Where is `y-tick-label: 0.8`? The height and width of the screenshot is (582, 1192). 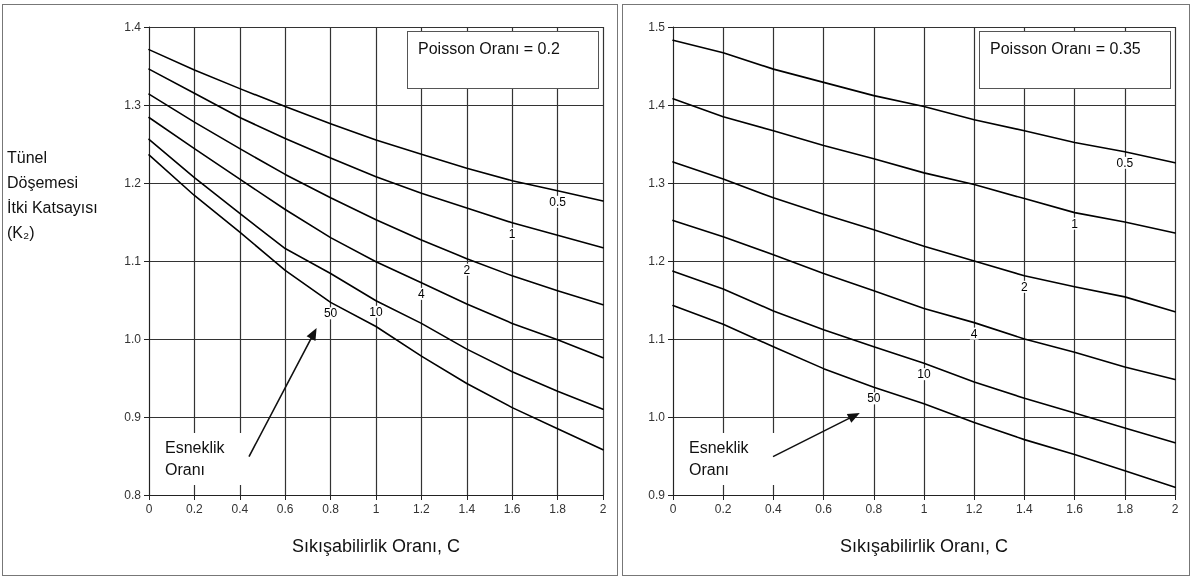
y-tick-label: 0.8 is located at coordinates (133, 495).